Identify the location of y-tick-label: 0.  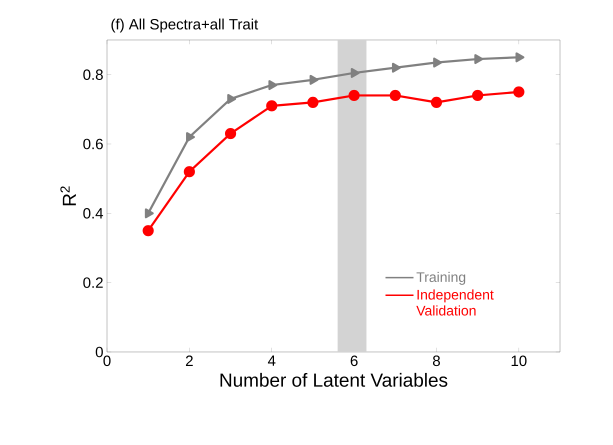
(99, 352).